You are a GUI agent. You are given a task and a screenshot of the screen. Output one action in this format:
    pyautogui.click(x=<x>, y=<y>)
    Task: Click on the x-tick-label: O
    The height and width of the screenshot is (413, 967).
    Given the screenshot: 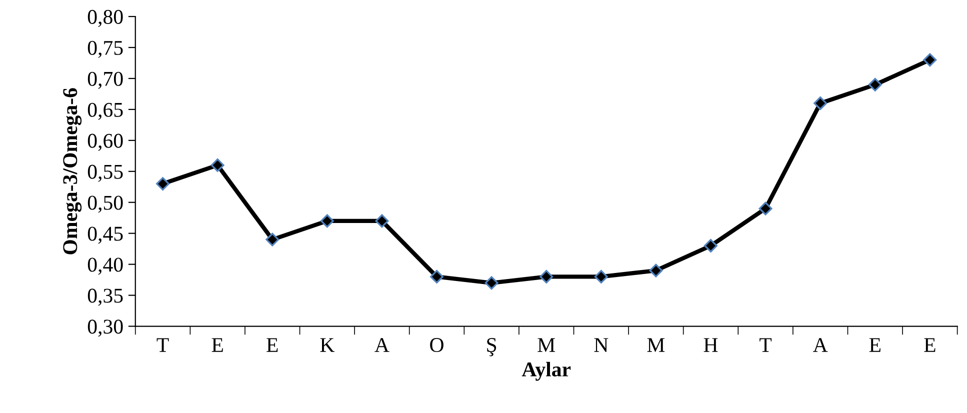 What is the action you would take?
    pyautogui.click(x=437, y=345)
    